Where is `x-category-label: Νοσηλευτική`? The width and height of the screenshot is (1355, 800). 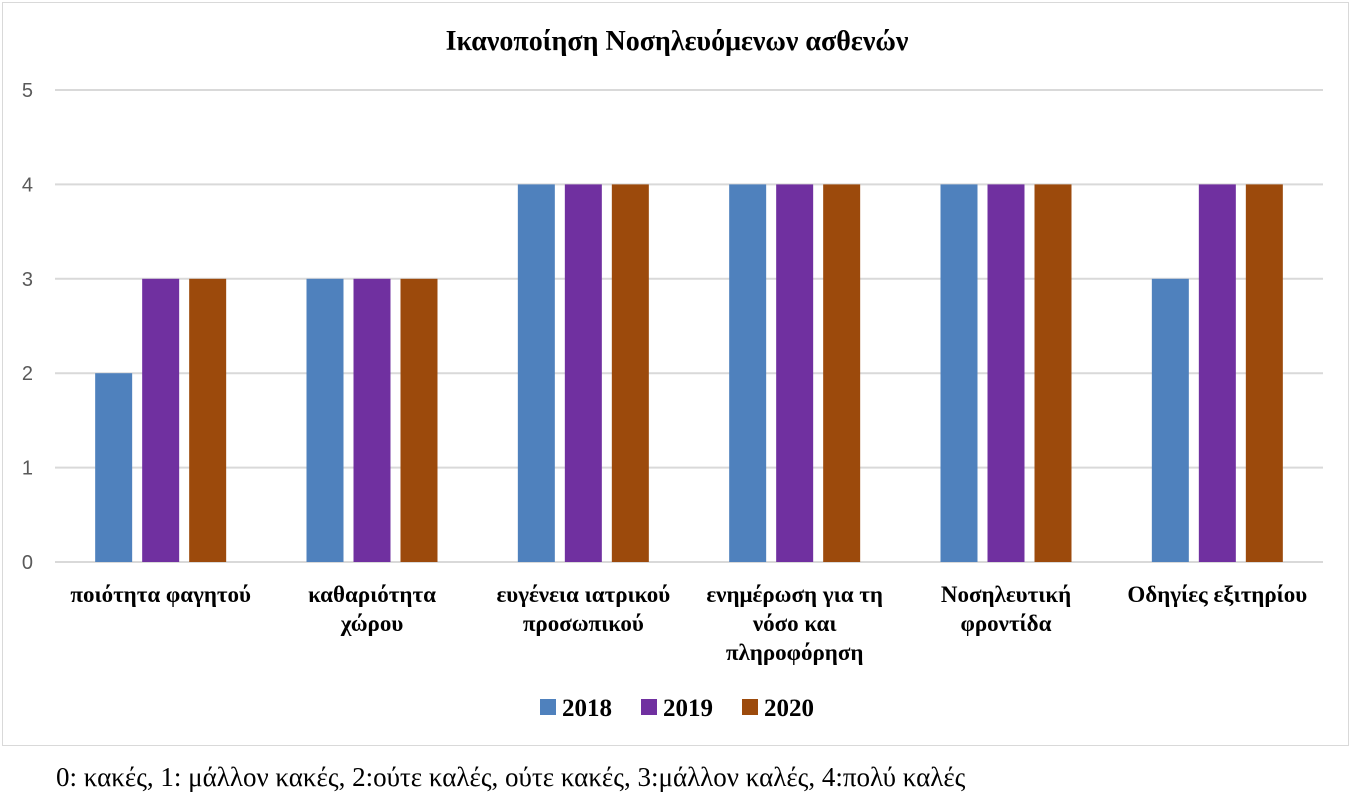
x-category-label: Νοσηλευτική is located at coordinates (1006, 594).